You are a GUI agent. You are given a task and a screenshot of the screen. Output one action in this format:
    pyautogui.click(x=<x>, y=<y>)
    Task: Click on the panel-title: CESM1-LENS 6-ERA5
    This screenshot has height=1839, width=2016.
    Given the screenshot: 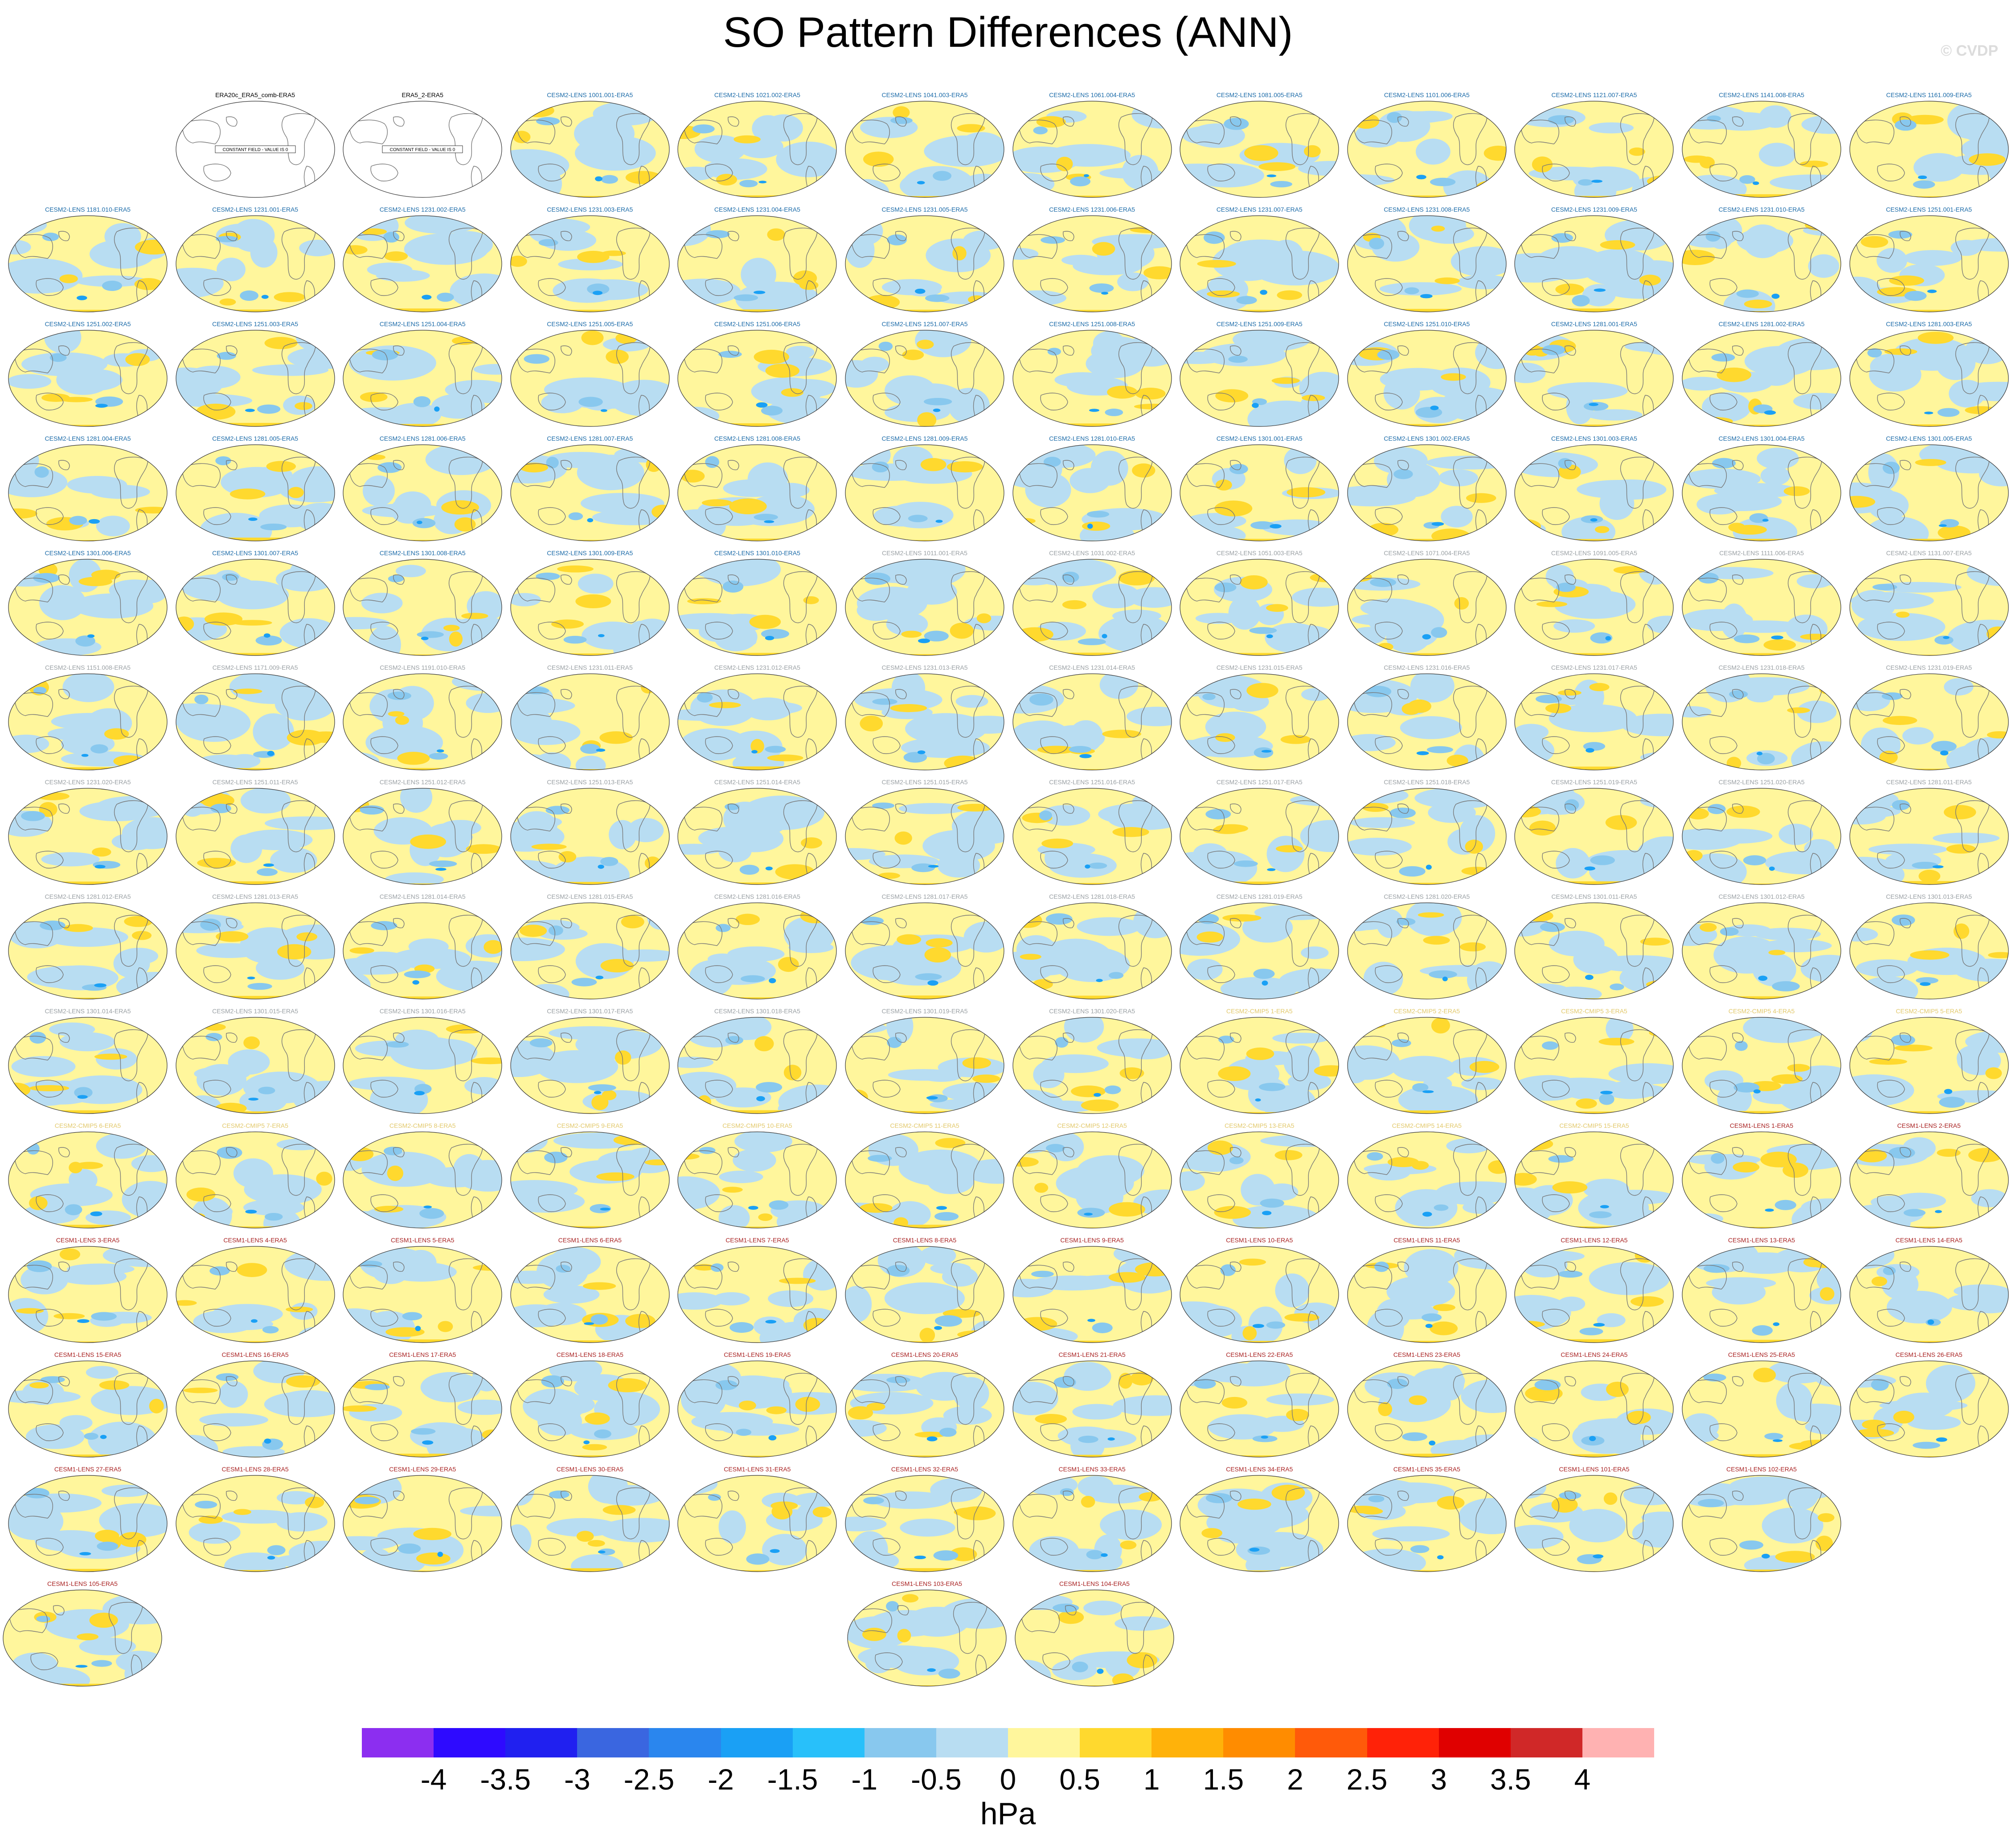 What is the action you would take?
    pyautogui.click(x=590, y=1240)
    